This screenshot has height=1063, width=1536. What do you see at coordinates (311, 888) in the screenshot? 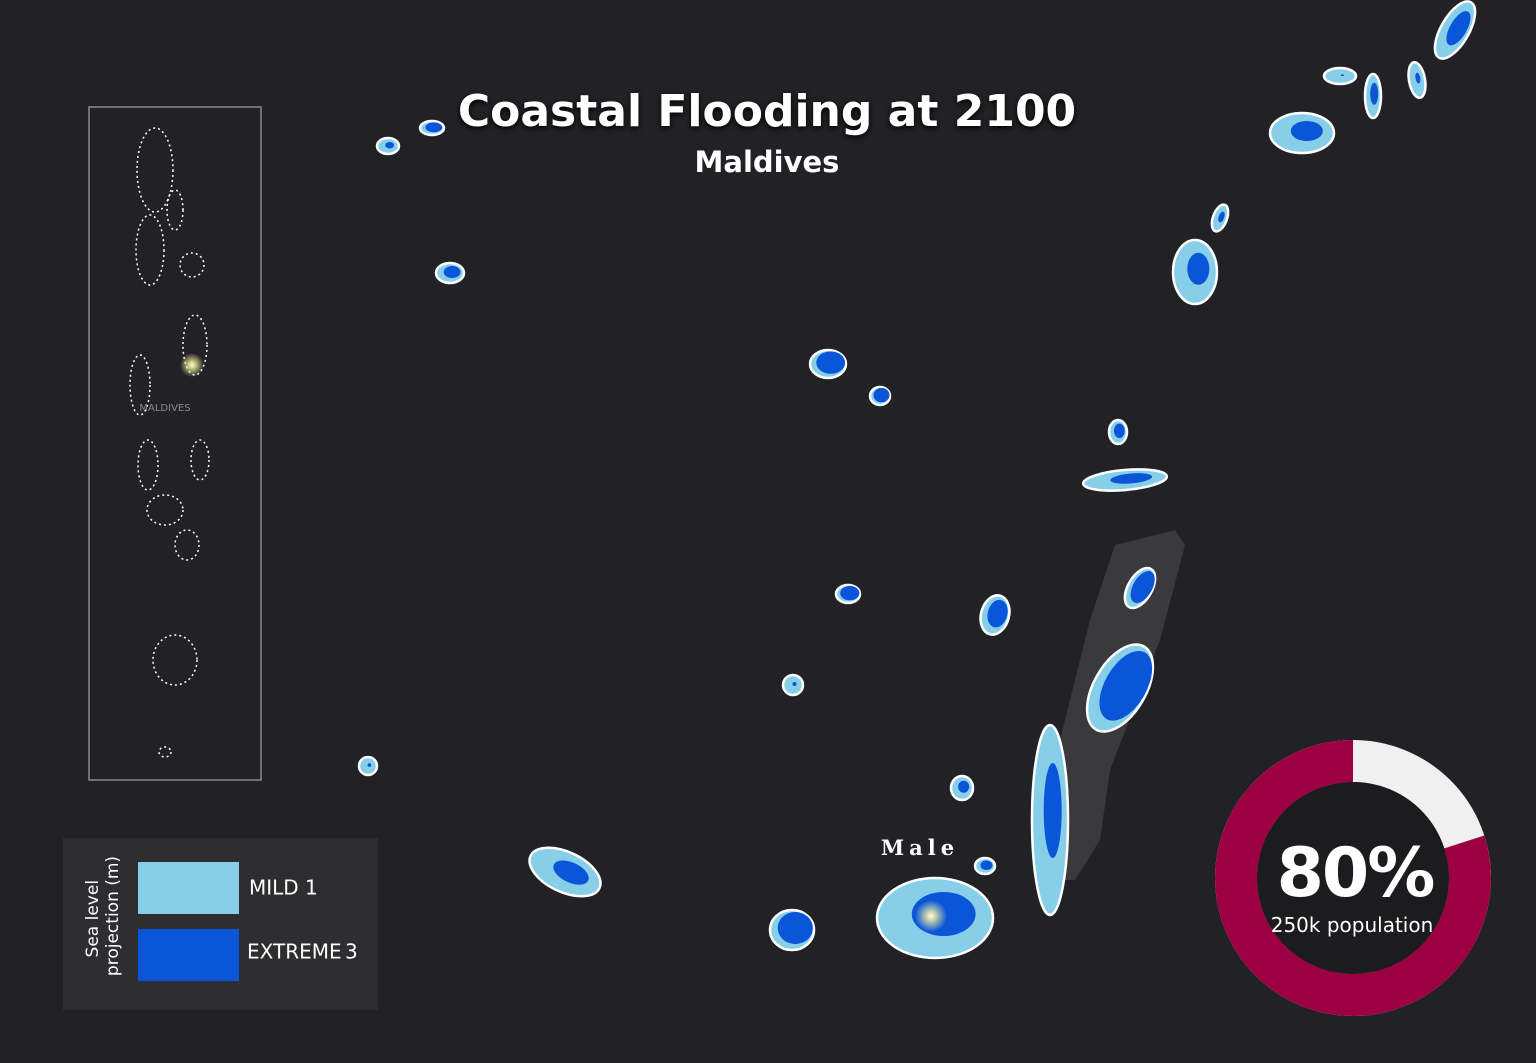
I see `legend-value: 1` at bounding box center [311, 888].